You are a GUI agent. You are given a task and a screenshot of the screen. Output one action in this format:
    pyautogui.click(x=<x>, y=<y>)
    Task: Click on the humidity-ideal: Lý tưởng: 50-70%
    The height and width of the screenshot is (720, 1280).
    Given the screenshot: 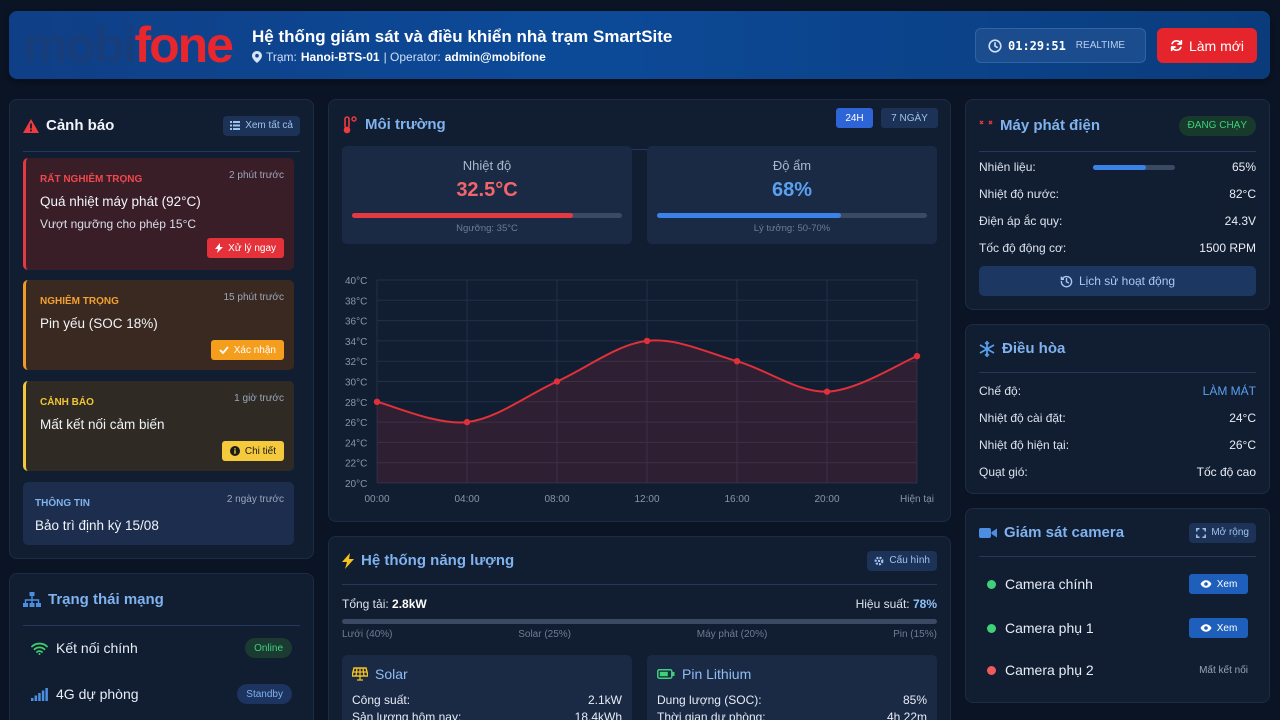 What is the action you would take?
    pyautogui.click(x=792, y=228)
    